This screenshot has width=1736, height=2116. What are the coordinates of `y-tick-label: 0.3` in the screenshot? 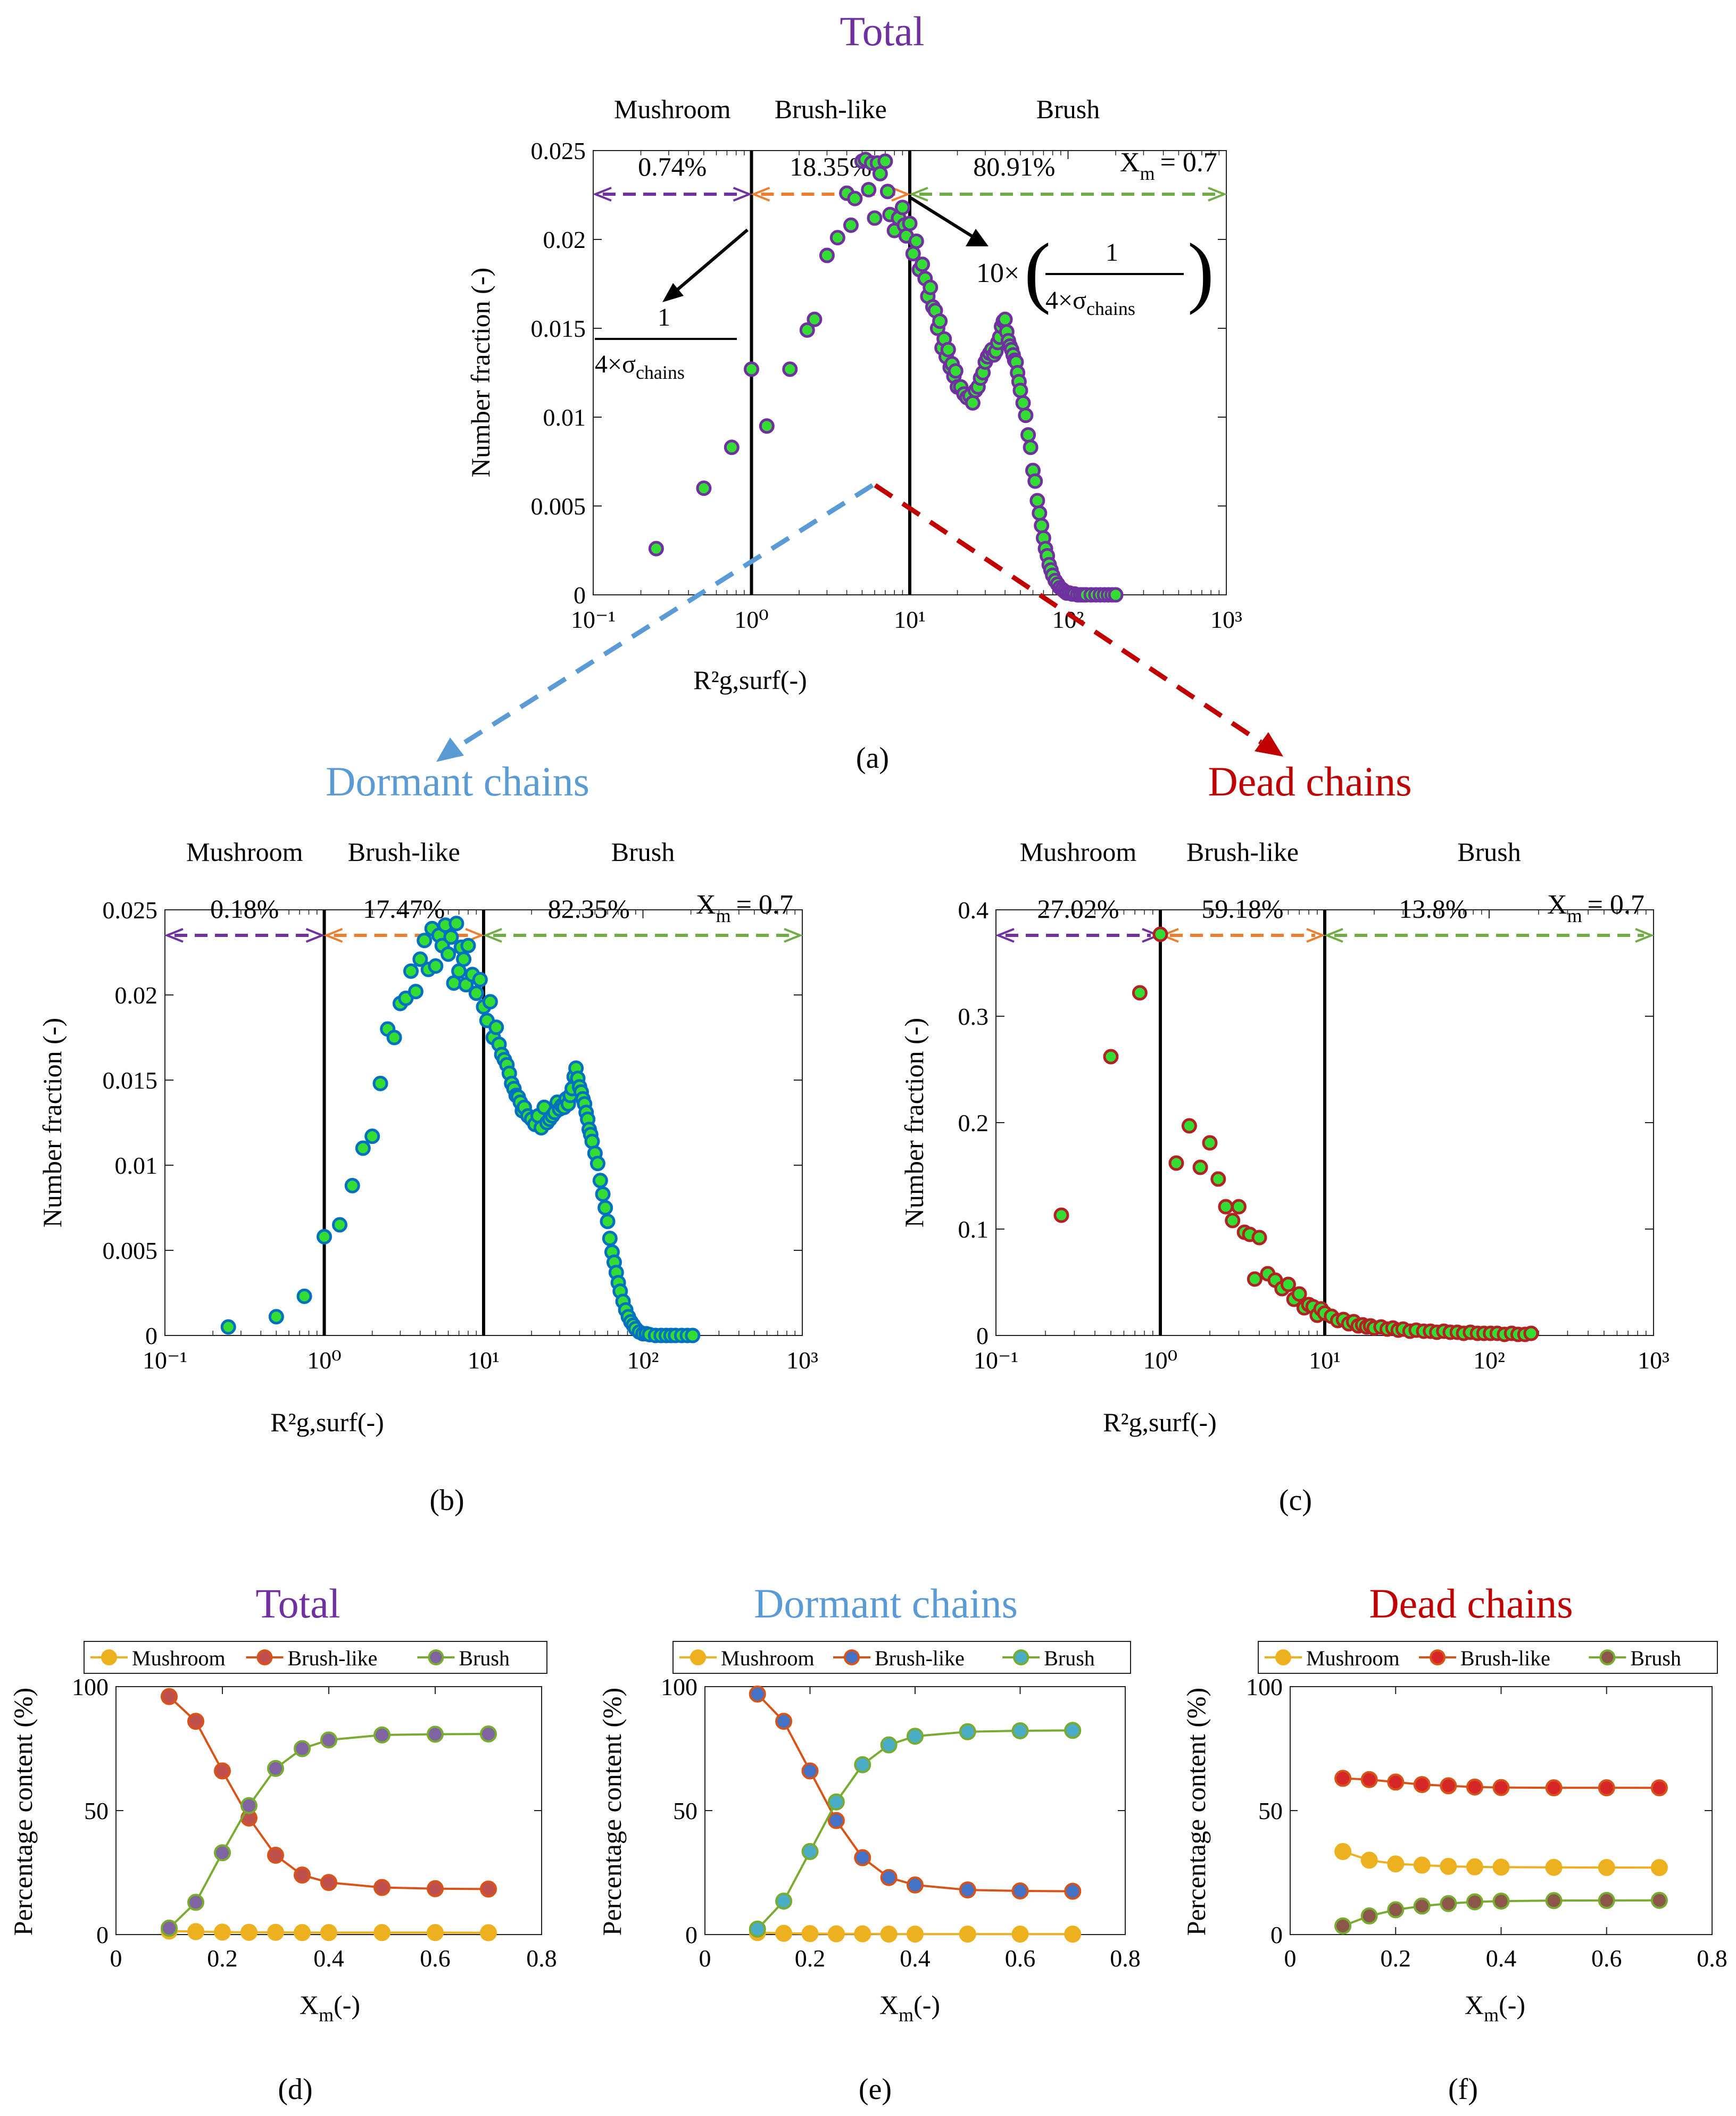 It's located at (973, 1016).